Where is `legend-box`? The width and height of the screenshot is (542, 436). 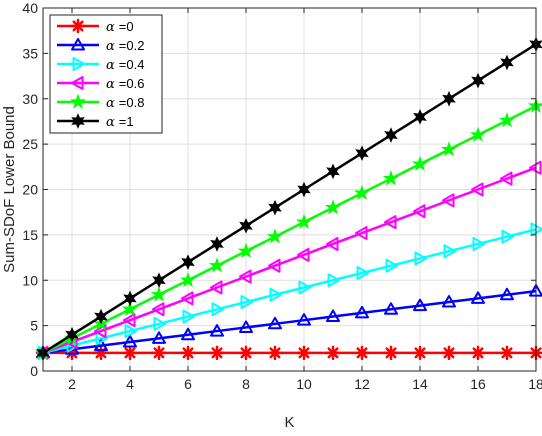 legend-box is located at coordinates (106, 74).